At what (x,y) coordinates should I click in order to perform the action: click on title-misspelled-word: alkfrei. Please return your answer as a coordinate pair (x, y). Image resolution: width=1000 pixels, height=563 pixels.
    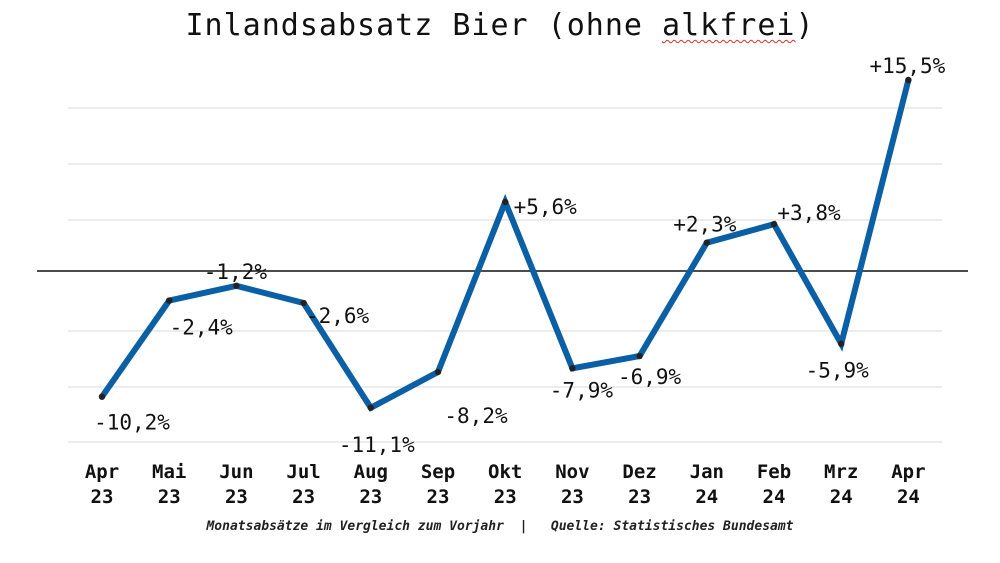
    Looking at the image, I should click on (729, 25).